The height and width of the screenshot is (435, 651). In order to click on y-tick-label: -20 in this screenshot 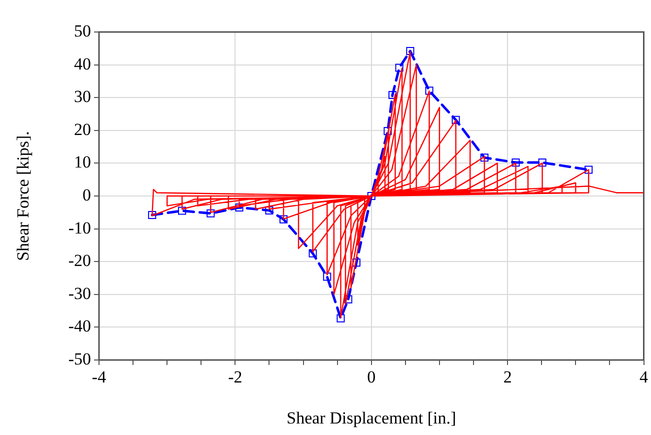, I will do `click(79, 260)`.